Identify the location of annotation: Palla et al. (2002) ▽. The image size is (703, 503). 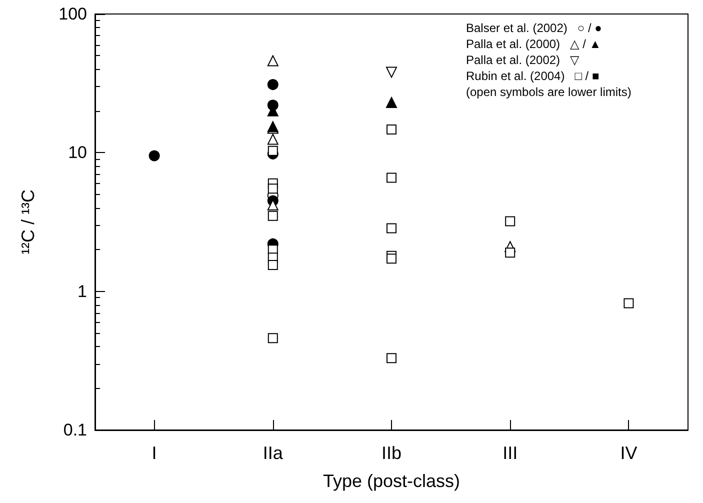
(523, 60).